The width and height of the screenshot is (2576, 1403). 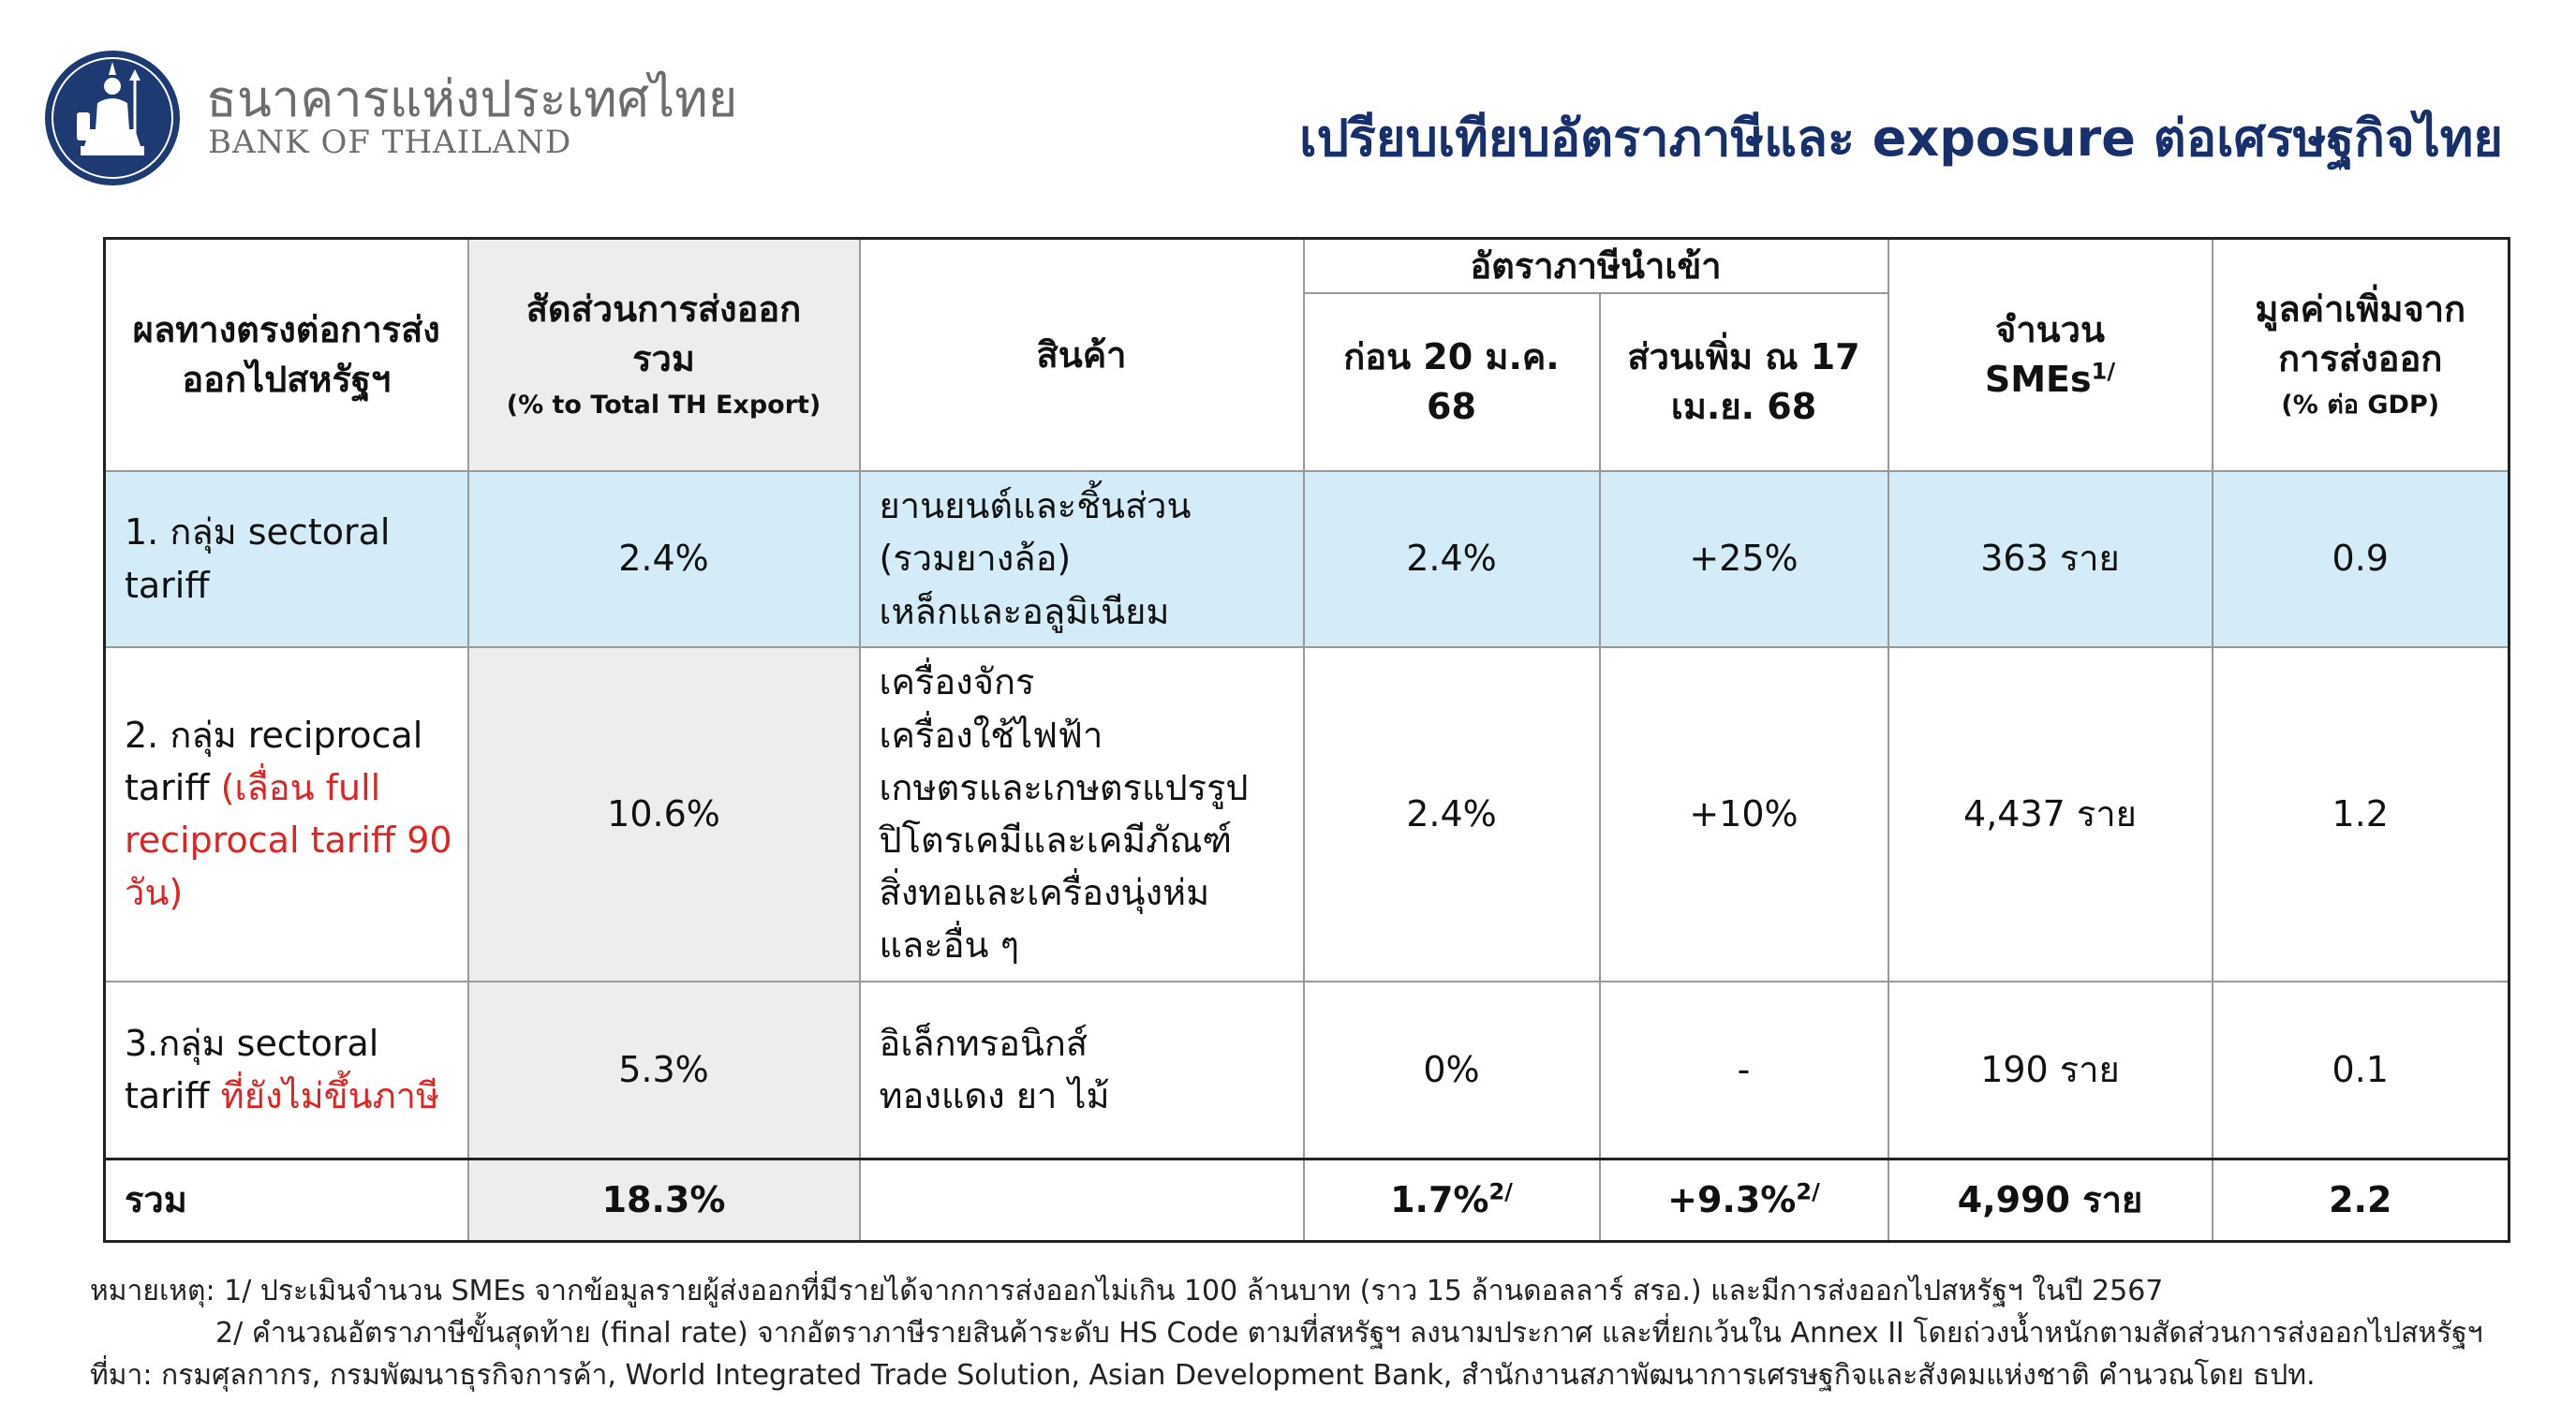 What do you see at coordinates (1082, 1070) in the screenshot?
I see `row-products: อิเล็กทรอนิกส์ ทองแดง ยา ไม้` at bounding box center [1082, 1070].